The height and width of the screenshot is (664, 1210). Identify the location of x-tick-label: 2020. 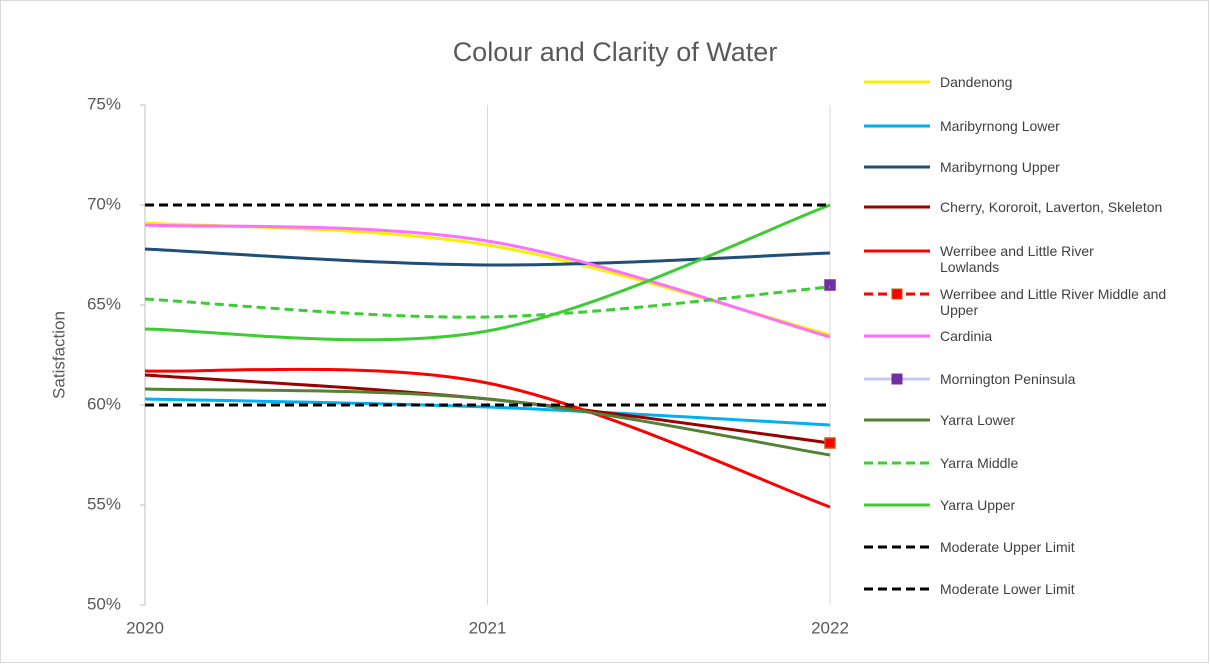
(145, 627).